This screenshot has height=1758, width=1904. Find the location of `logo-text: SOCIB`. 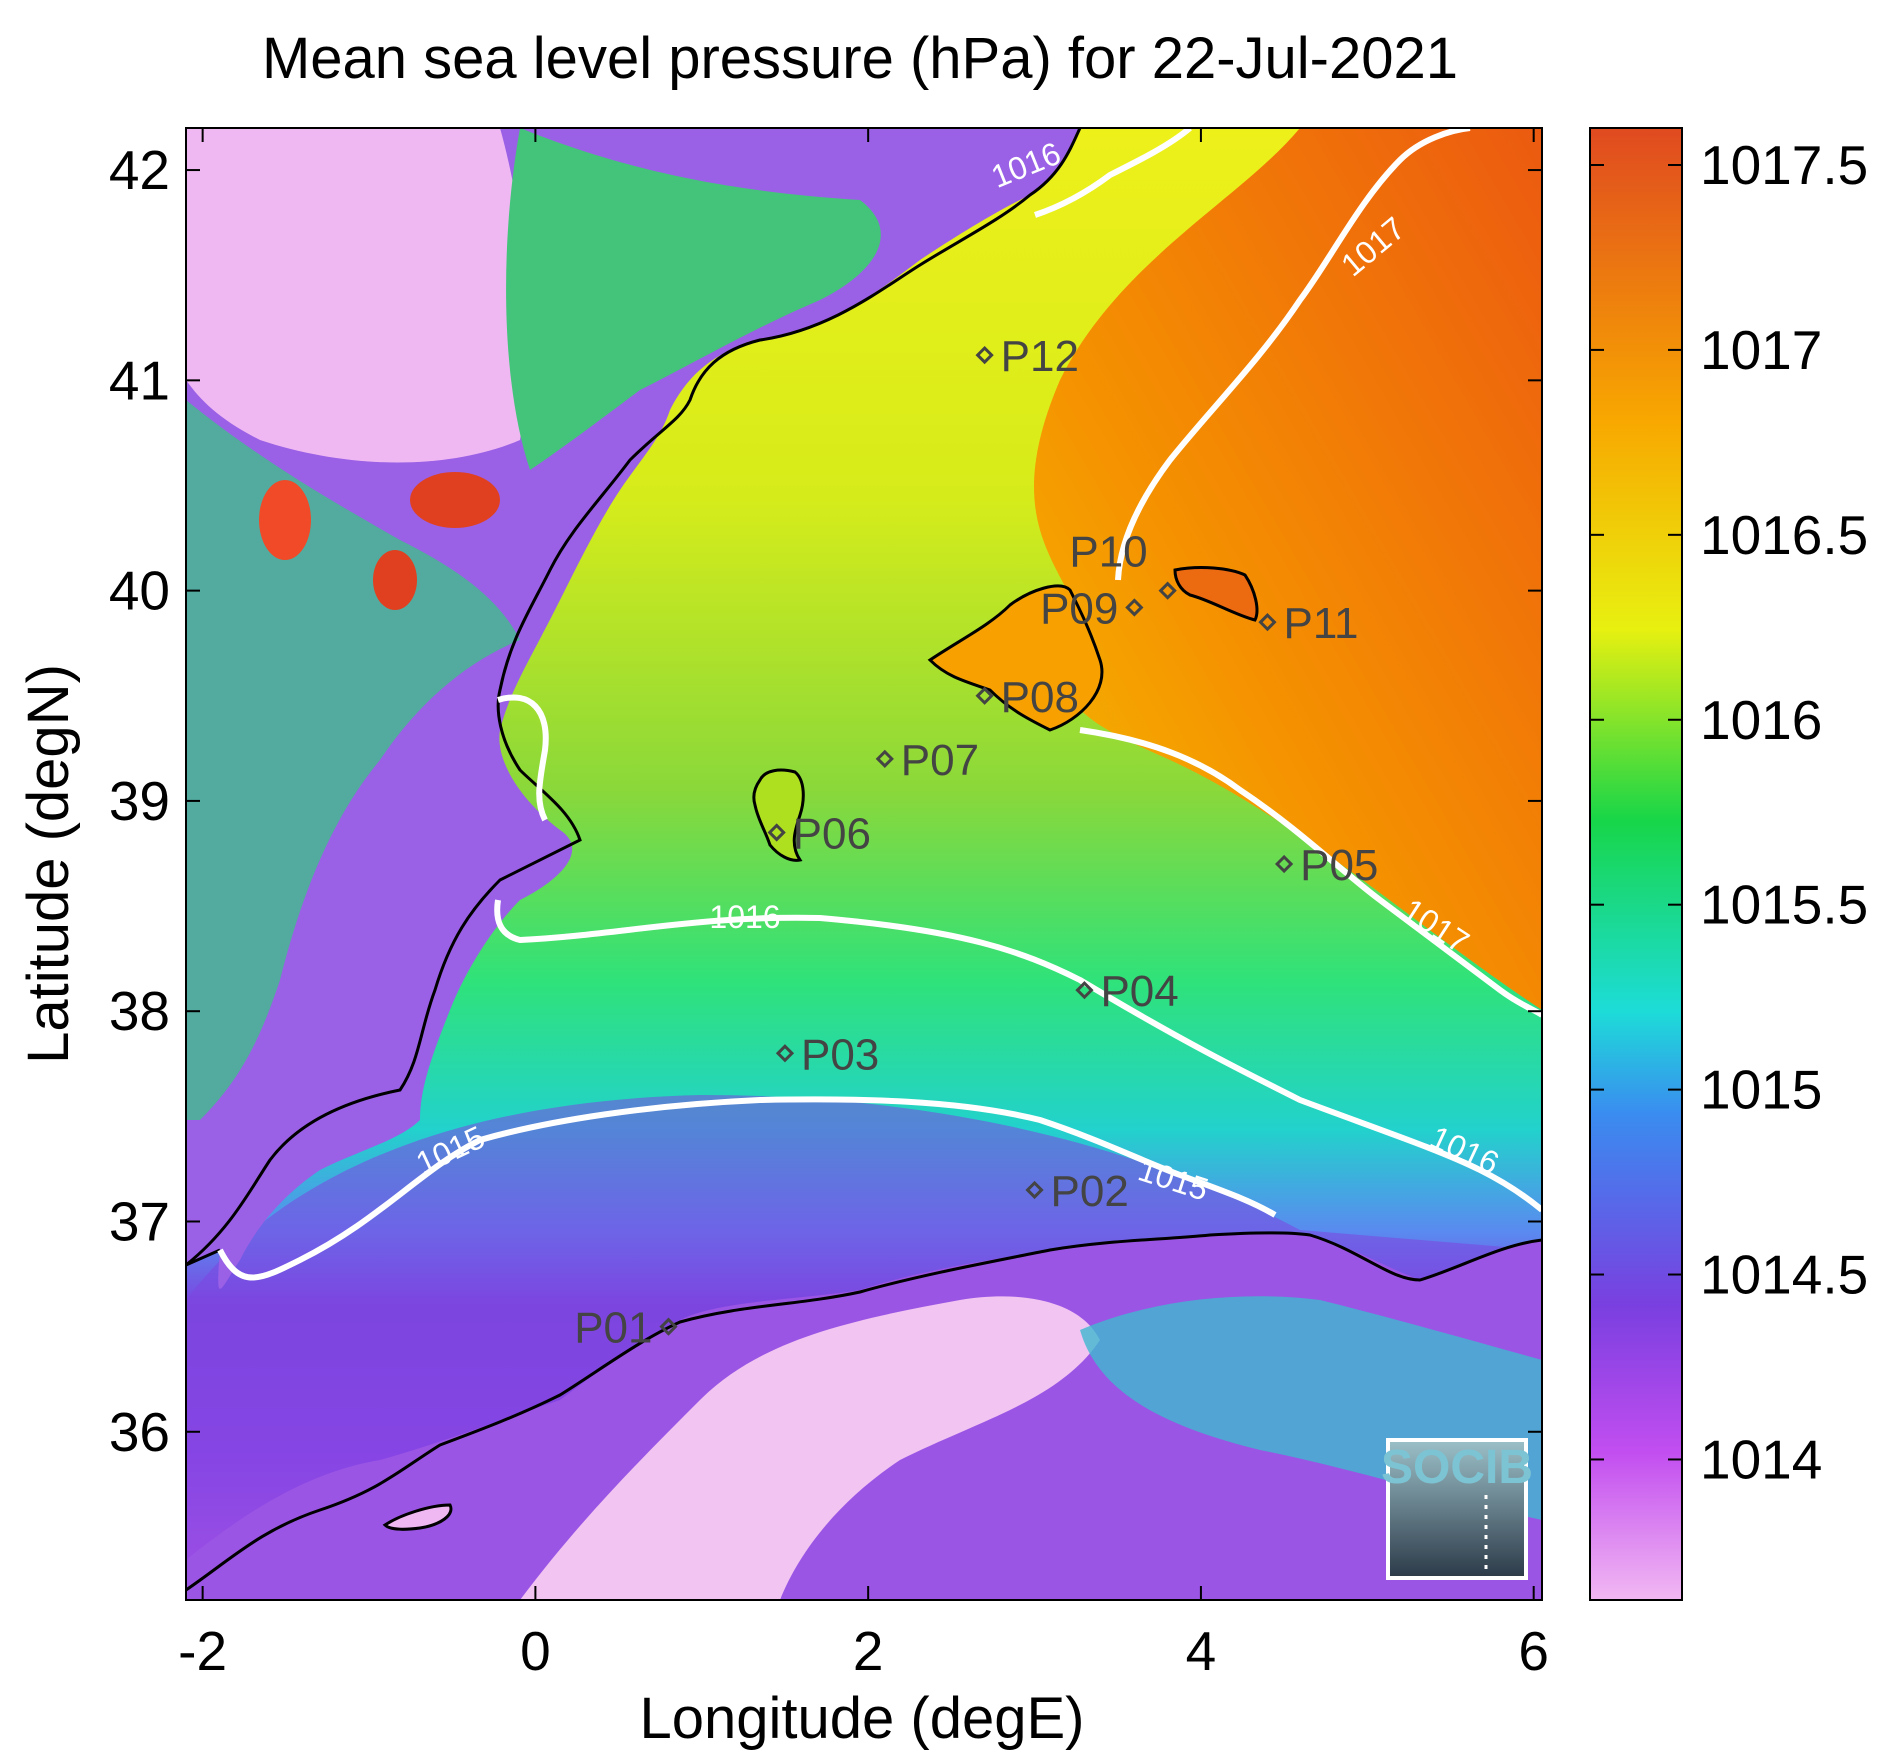

logo-text: SOCIB is located at coordinates (1457, 1467).